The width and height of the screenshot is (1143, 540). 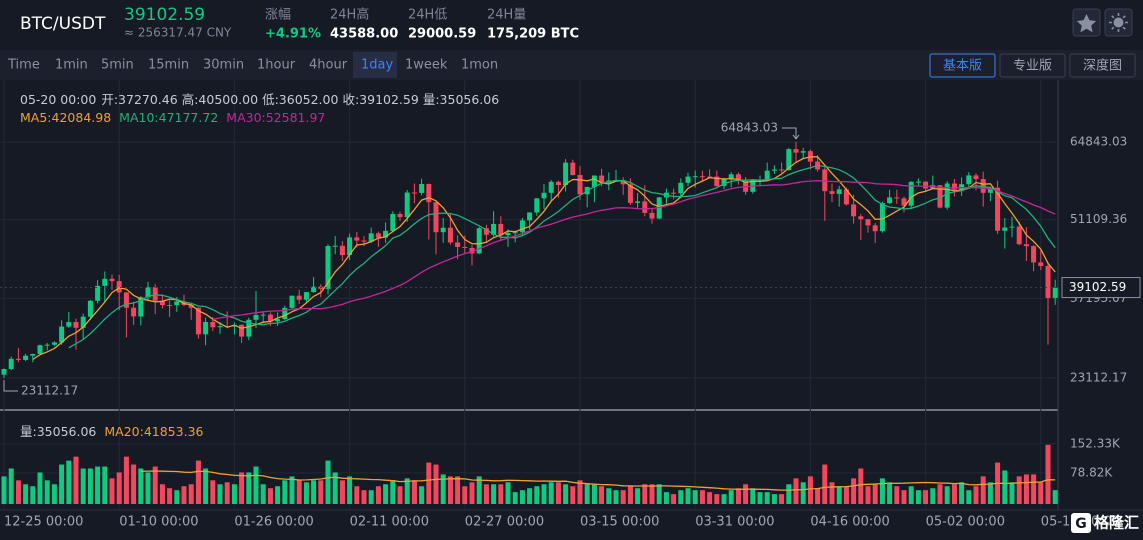 What do you see at coordinates (431, 99) in the screenshot?
I see `readout-label: 量:` at bounding box center [431, 99].